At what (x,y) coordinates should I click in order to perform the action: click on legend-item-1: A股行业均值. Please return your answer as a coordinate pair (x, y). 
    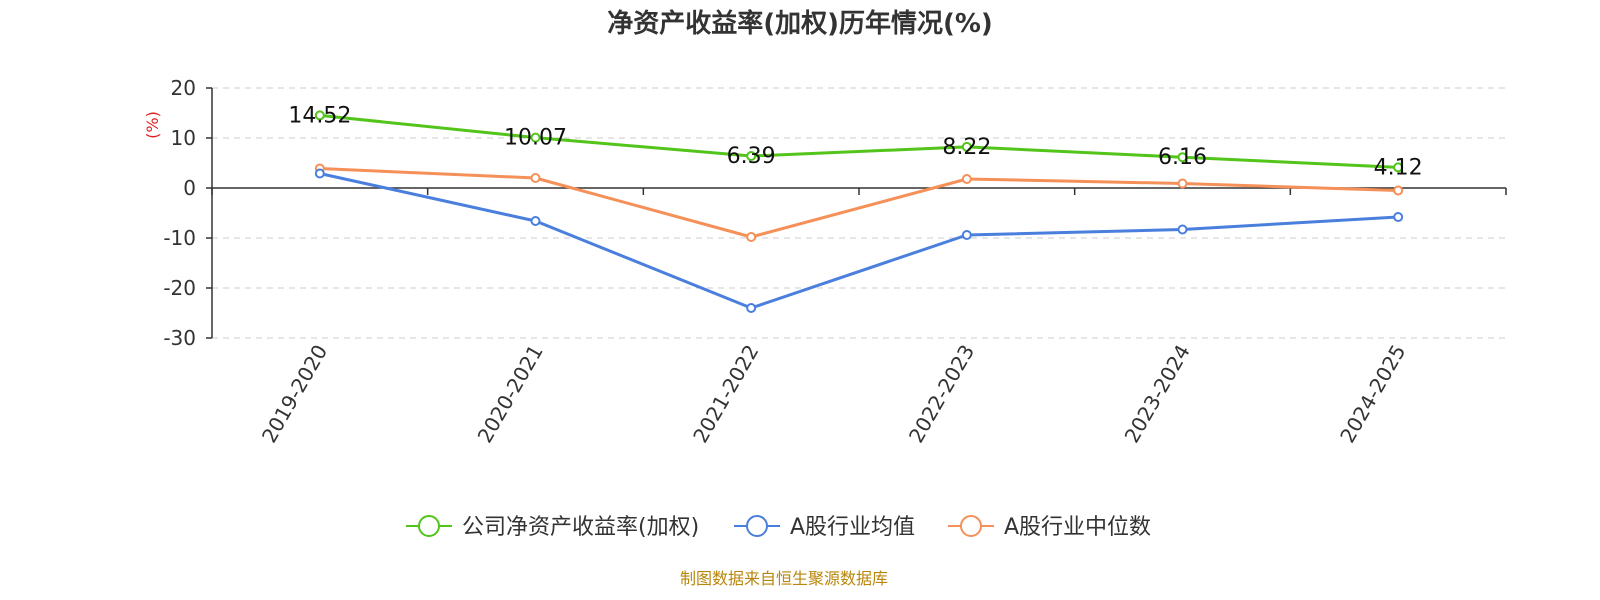
    Looking at the image, I should click on (824, 527).